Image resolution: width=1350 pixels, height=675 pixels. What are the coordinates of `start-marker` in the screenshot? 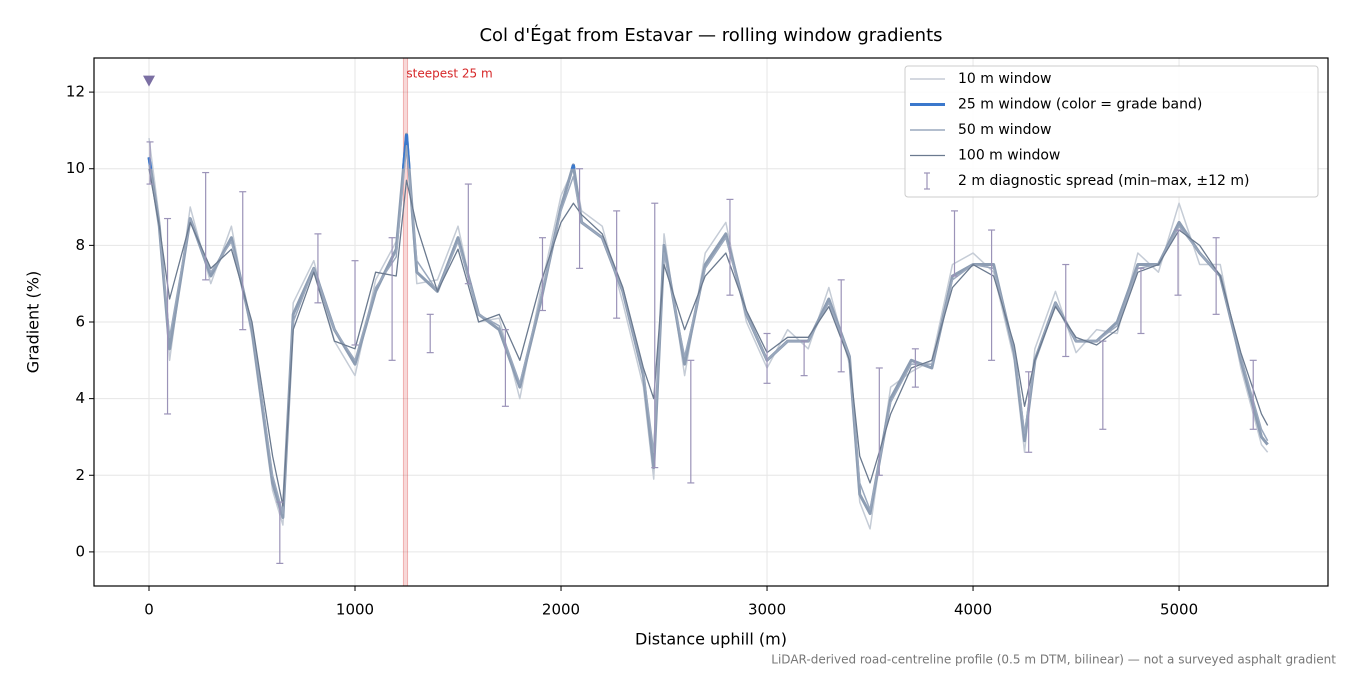 It's located at (149, 81).